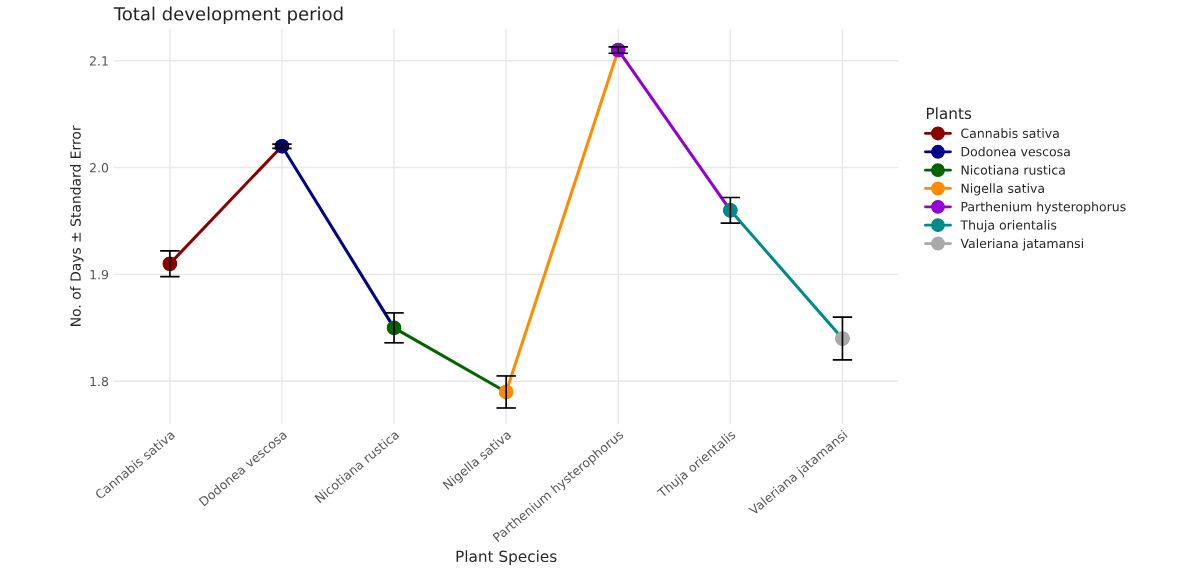 This screenshot has height=573, width=1198. Describe the element at coordinates (98, 61) in the screenshot. I see `y-tick-label: 2.1` at that location.